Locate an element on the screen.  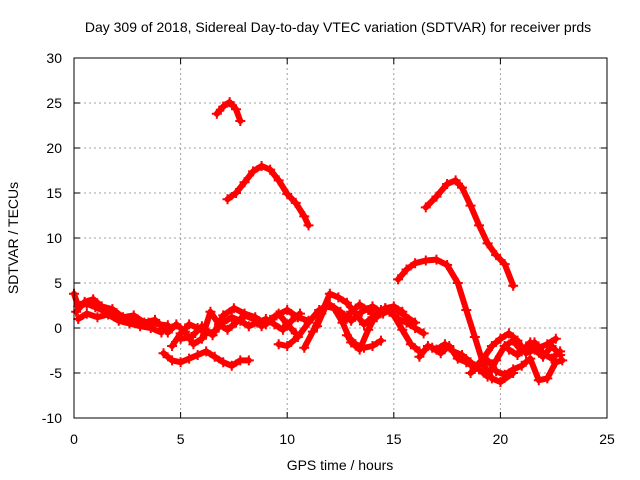
x-tick-label: 10 is located at coordinates (287, 439).